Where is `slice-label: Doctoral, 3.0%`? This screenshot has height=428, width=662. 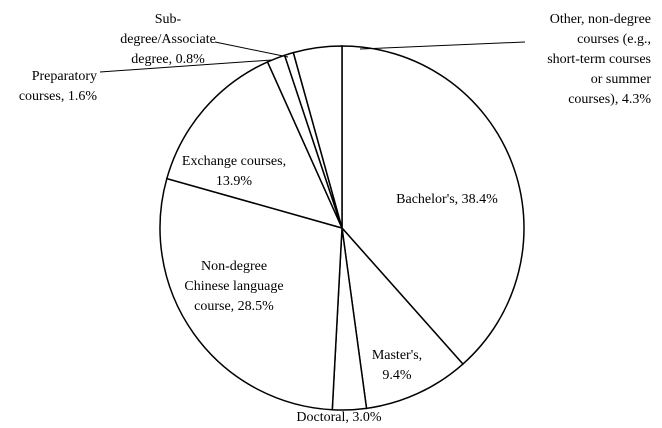
slice-label: Doctoral, 3.0% is located at coordinates (338, 417).